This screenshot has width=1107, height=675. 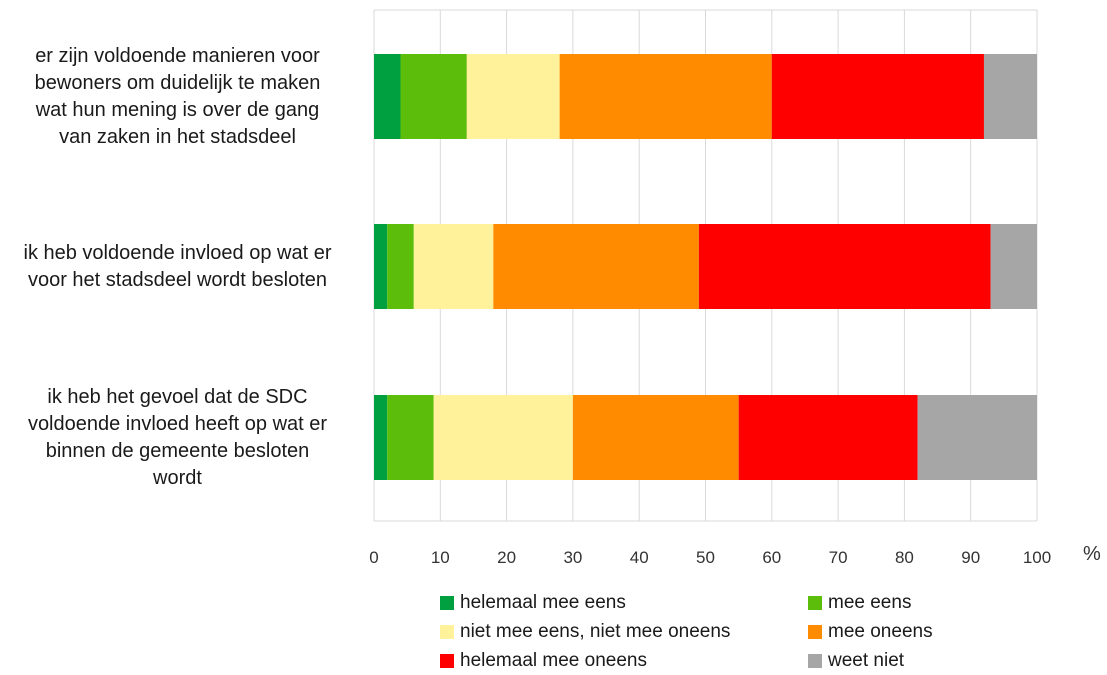 What do you see at coordinates (596, 266) in the screenshot?
I see `bar-segment-2-mee-oneens` at bounding box center [596, 266].